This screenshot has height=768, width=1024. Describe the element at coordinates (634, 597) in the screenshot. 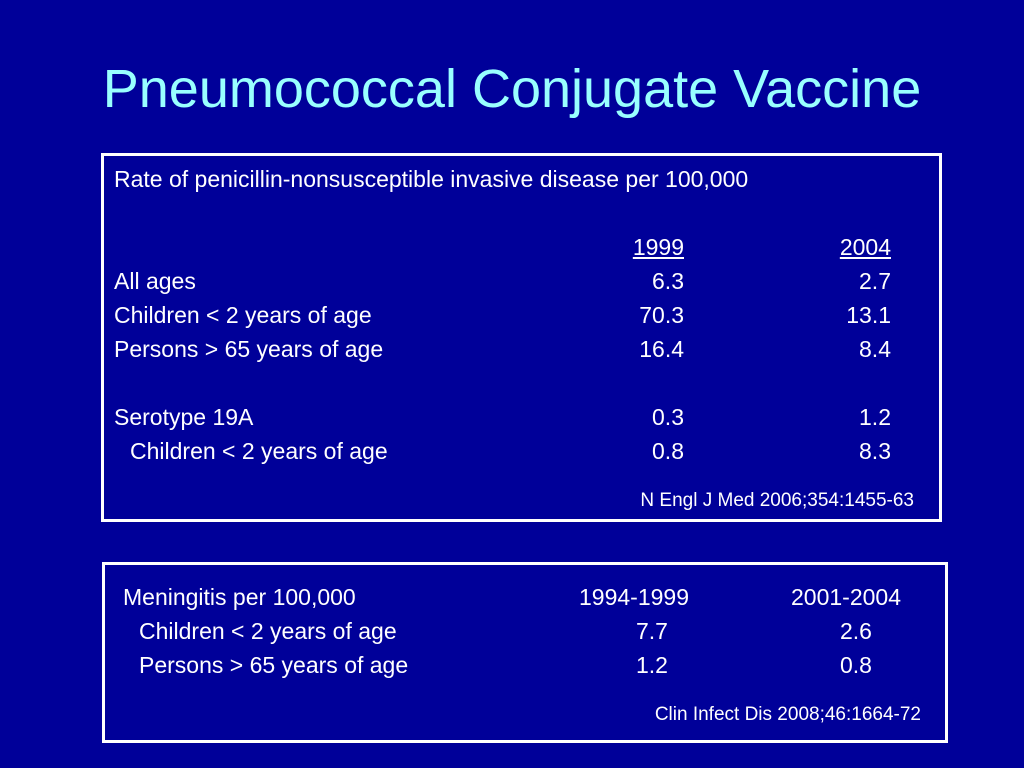

I see `table2-col-1994-1999: 1994-1999` at that location.